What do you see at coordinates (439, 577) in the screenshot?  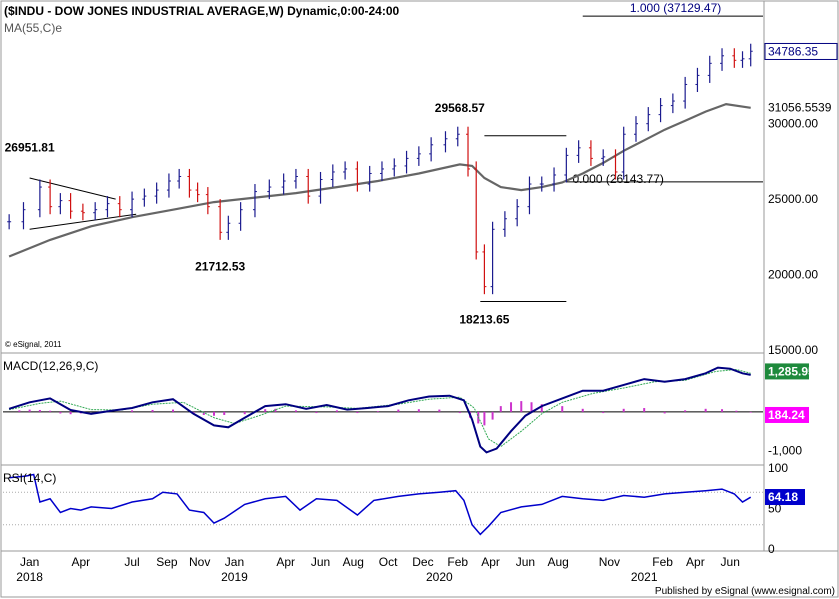 I see `x-year-label: 2020` at bounding box center [439, 577].